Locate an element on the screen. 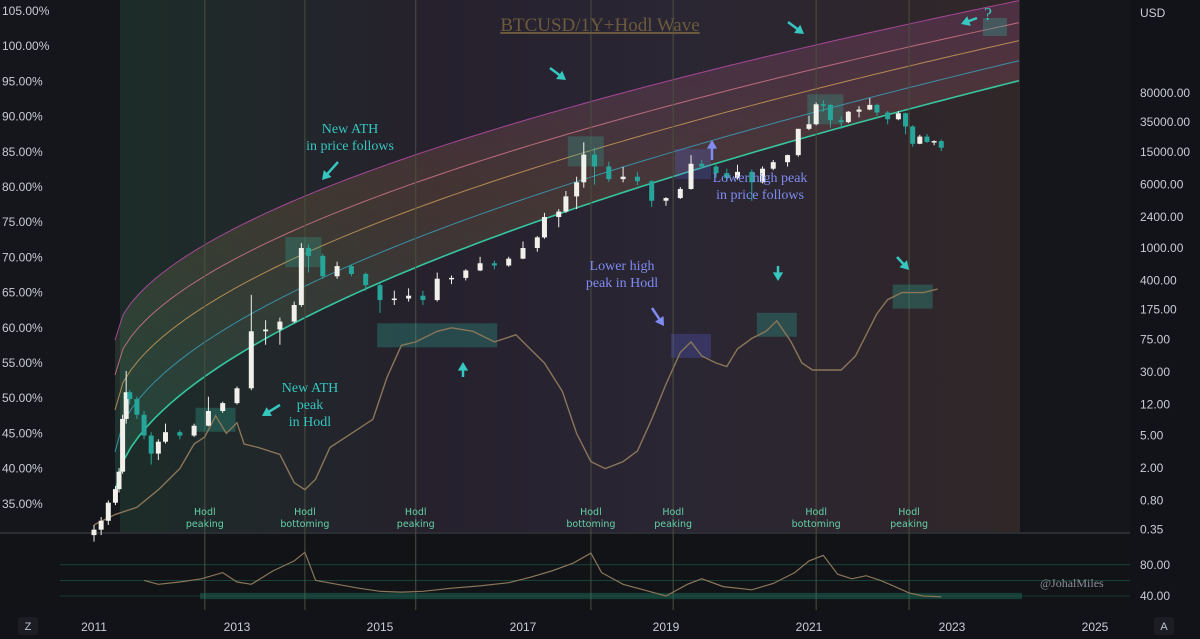 The height and width of the screenshot is (639, 1200). chart-title: BTCUSD/1Y+Hodl Wave is located at coordinates (599, 25).